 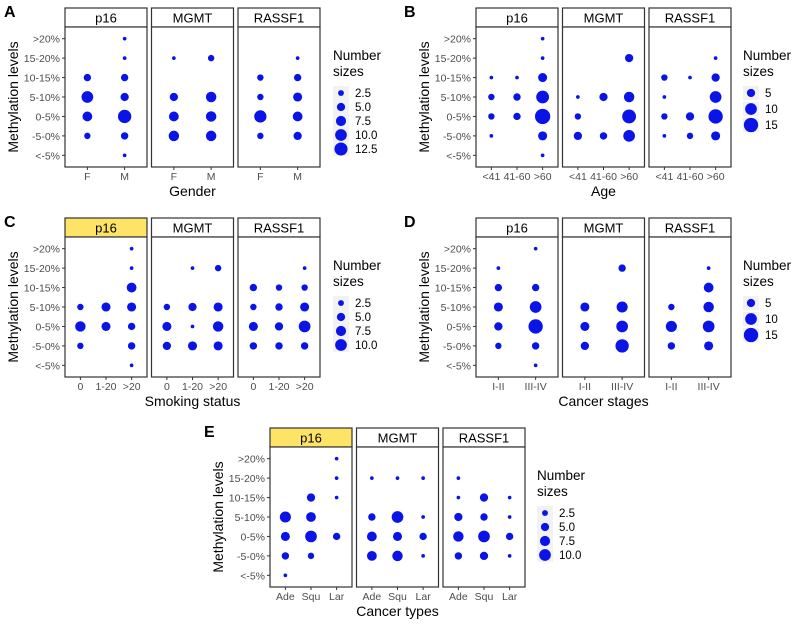 What do you see at coordinates (363, 318) in the screenshot?
I see `legend-label: 5.0` at bounding box center [363, 318].